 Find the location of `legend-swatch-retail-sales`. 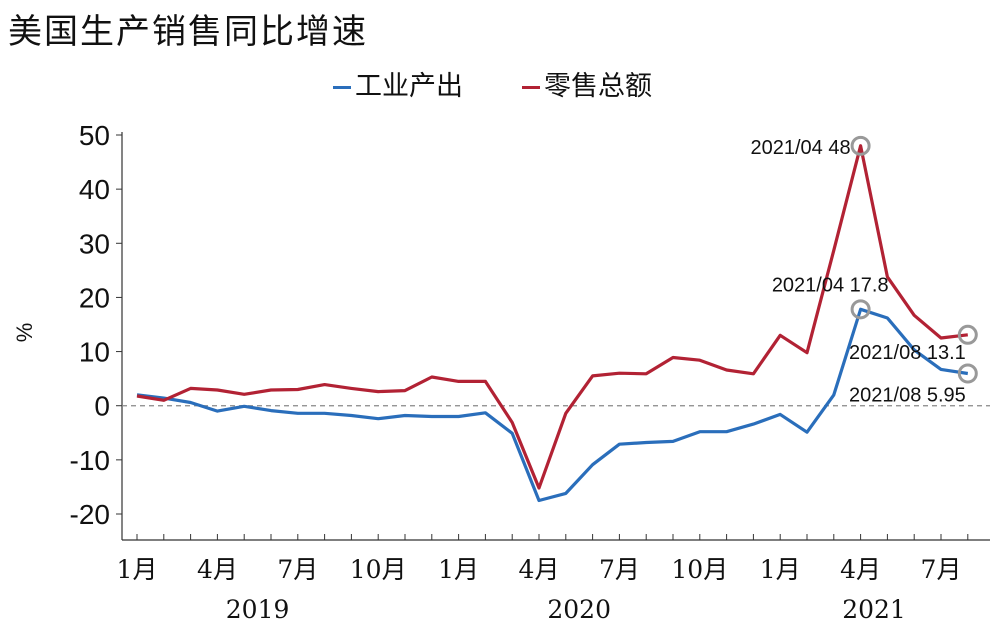

legend-swatch-retail-sales is located at coordinates (531, 87).